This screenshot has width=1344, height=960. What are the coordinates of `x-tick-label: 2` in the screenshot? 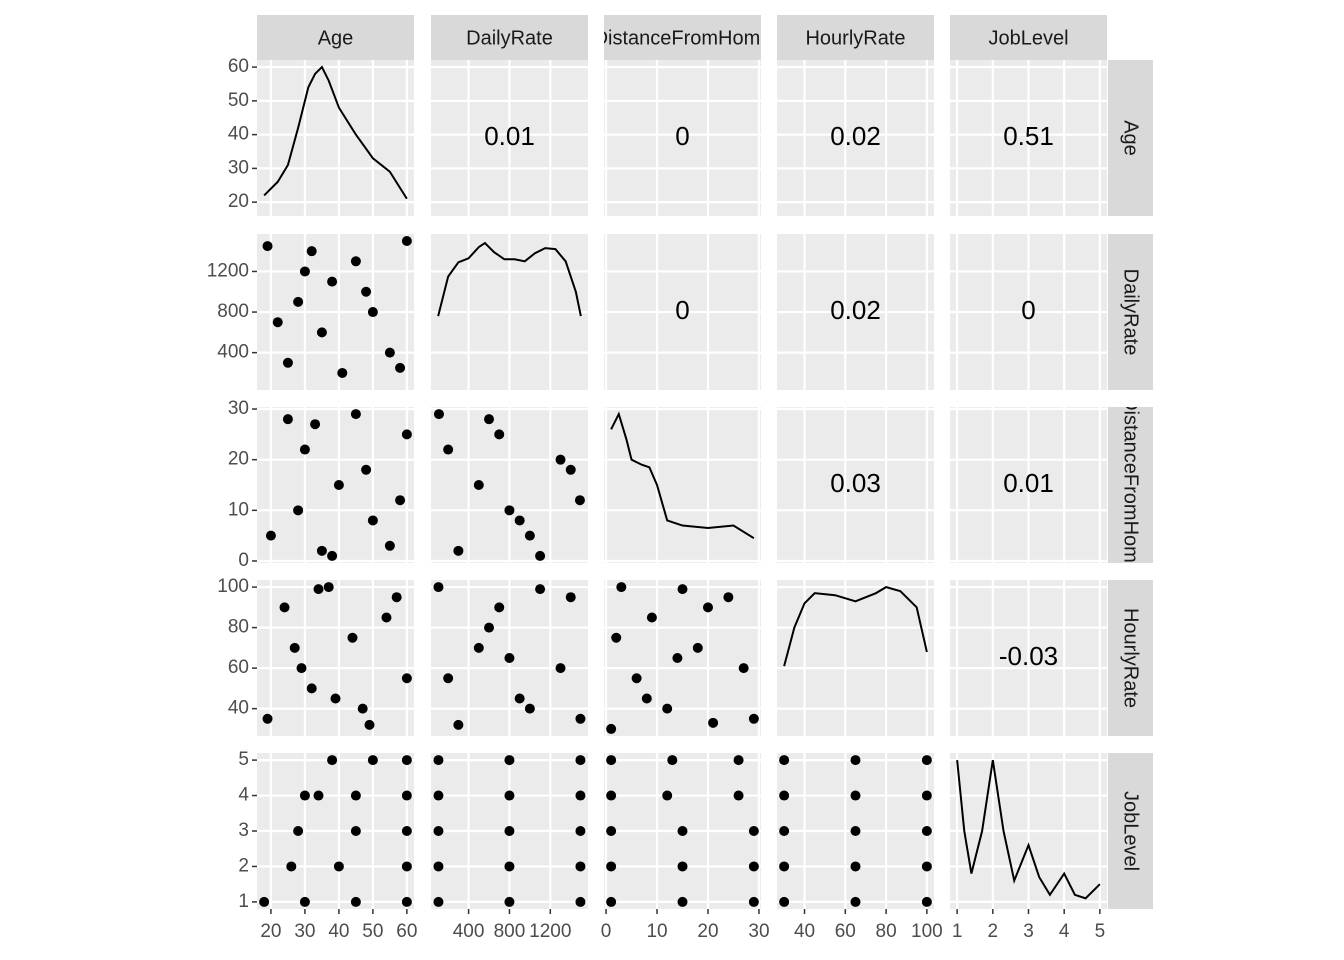 It's located at (993, 931).